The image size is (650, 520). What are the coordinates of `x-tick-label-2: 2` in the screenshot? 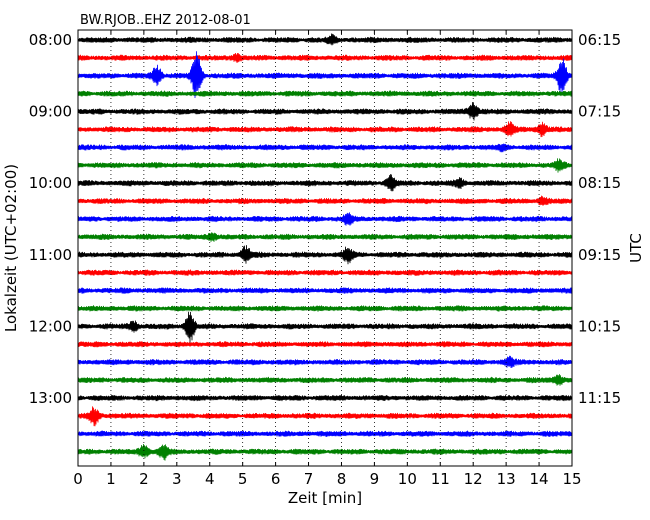 It's located at (144, 479).